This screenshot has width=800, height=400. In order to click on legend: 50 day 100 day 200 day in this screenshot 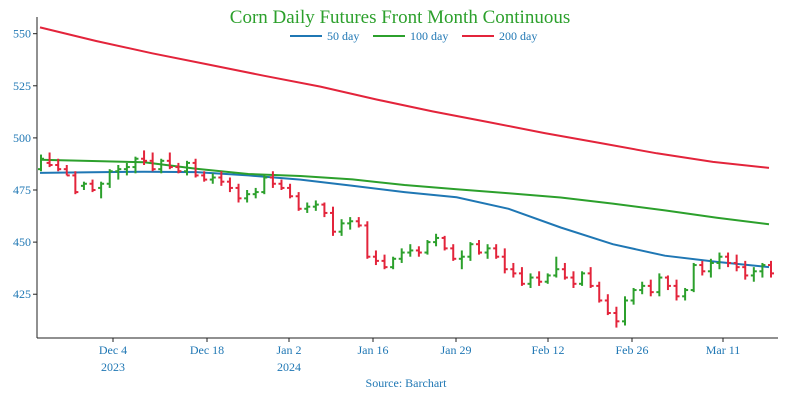, I will do `click(413, 36)`.